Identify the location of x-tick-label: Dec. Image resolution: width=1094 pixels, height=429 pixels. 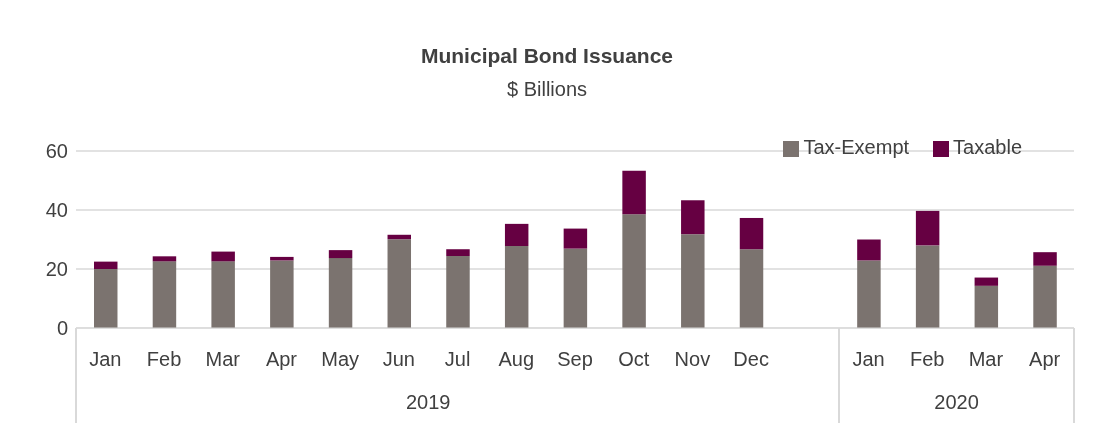
(751, 359).